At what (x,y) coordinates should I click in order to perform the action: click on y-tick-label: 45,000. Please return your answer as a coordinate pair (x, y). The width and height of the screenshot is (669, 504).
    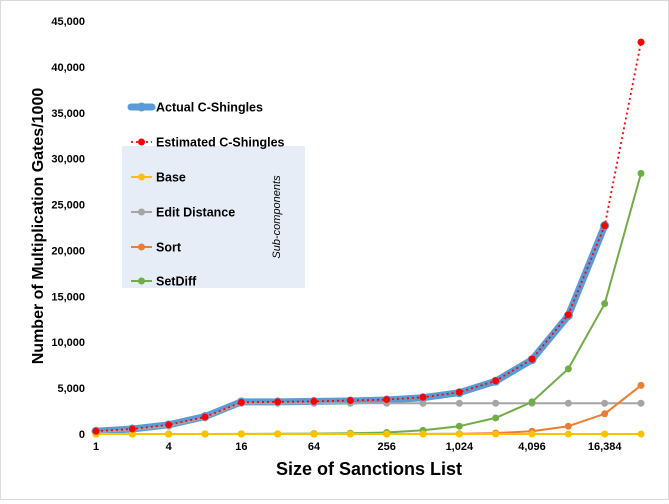
    Looking at the image, I should click on (68, 22).